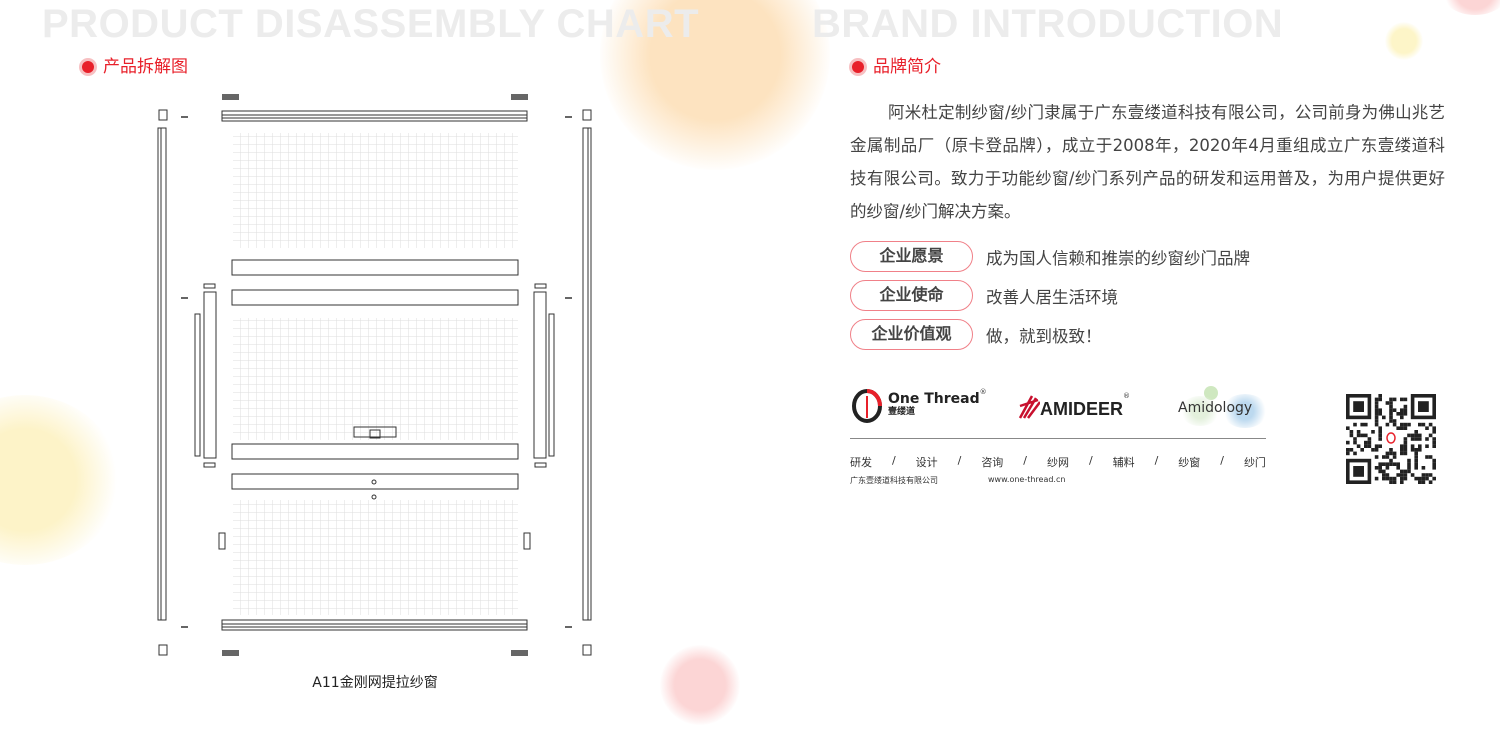 This screenshot has width=1500, height=750. I want to click on amideer-name: AMIDEER, so click(1082, 409).